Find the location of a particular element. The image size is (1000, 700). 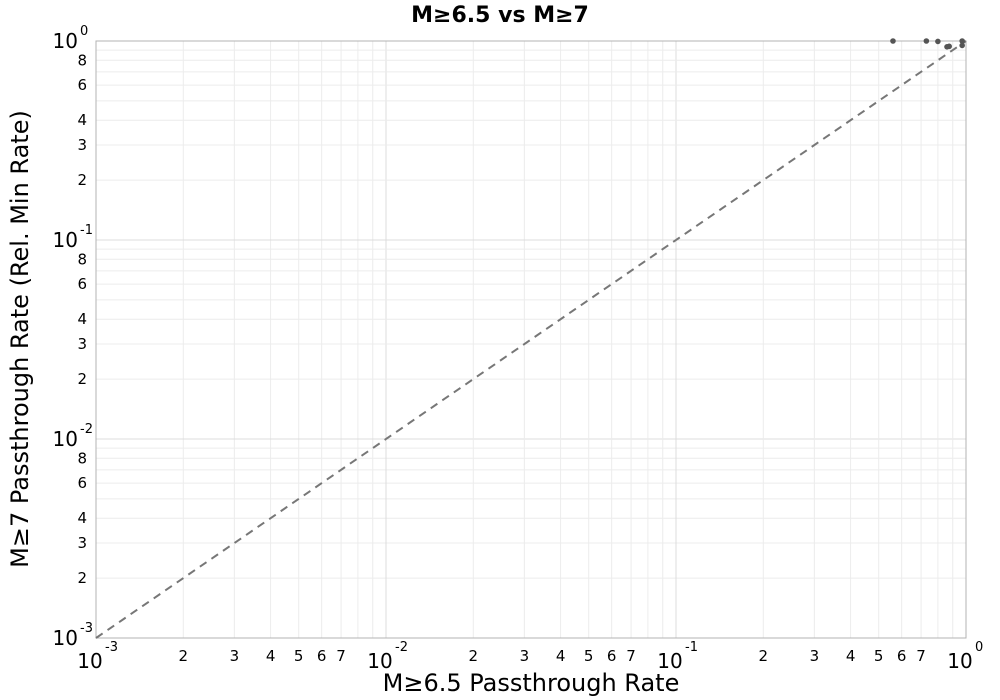

x-major-tick-exponent: -3 is located at coordinates (111, 647).